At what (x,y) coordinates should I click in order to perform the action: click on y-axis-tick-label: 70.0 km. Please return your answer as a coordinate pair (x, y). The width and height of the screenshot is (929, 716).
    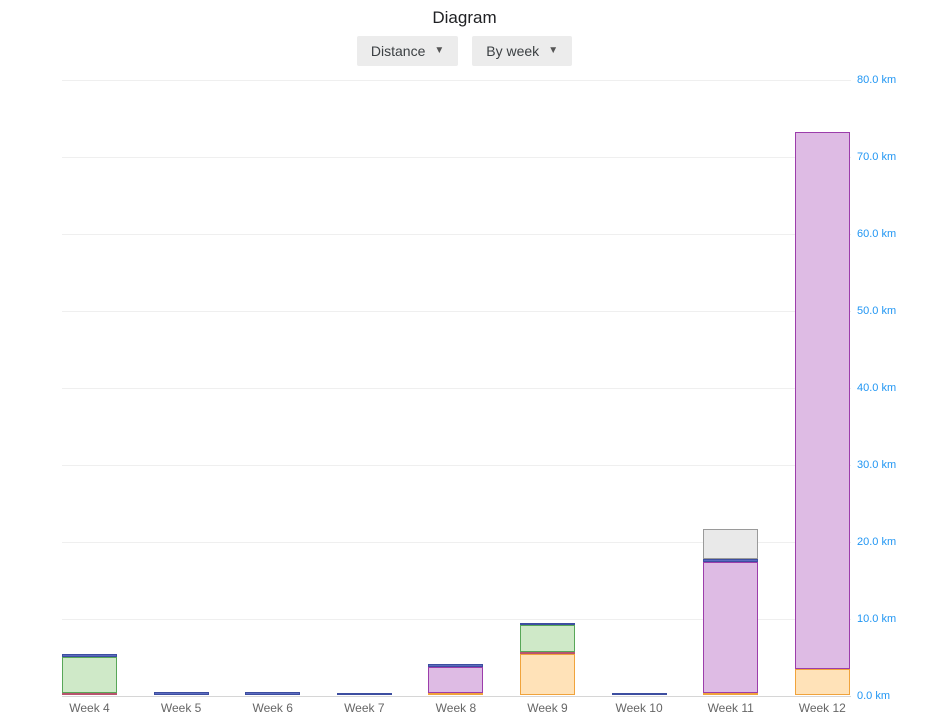
    Looking at the image, I should click on (877, 157).